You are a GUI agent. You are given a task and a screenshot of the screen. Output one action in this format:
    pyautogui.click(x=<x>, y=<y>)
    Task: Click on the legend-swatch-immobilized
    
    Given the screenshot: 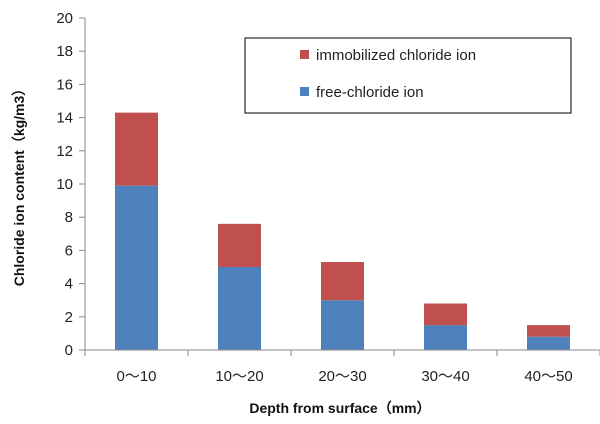 What is the action you would take?
    pyautogui.click(x=304, y=54)
    